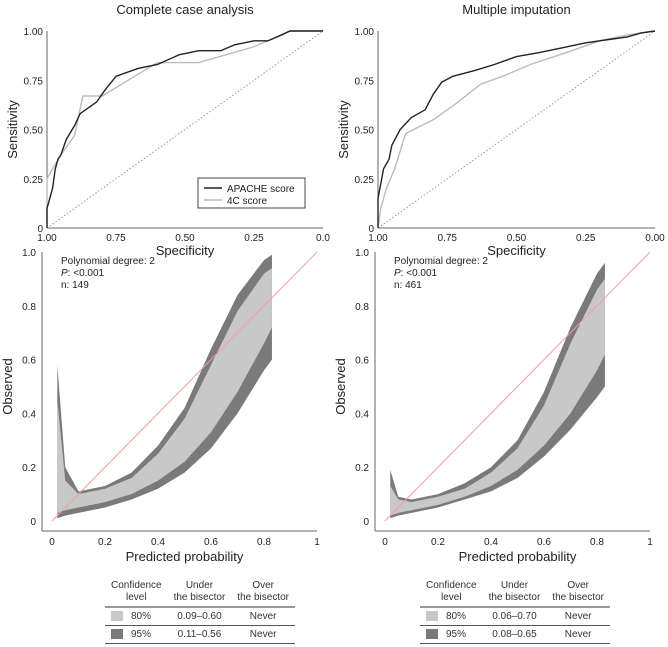  Describe the element at coordinates (514, 616) in the screenshot. I see `cell: 0.06–0.70` at that location.